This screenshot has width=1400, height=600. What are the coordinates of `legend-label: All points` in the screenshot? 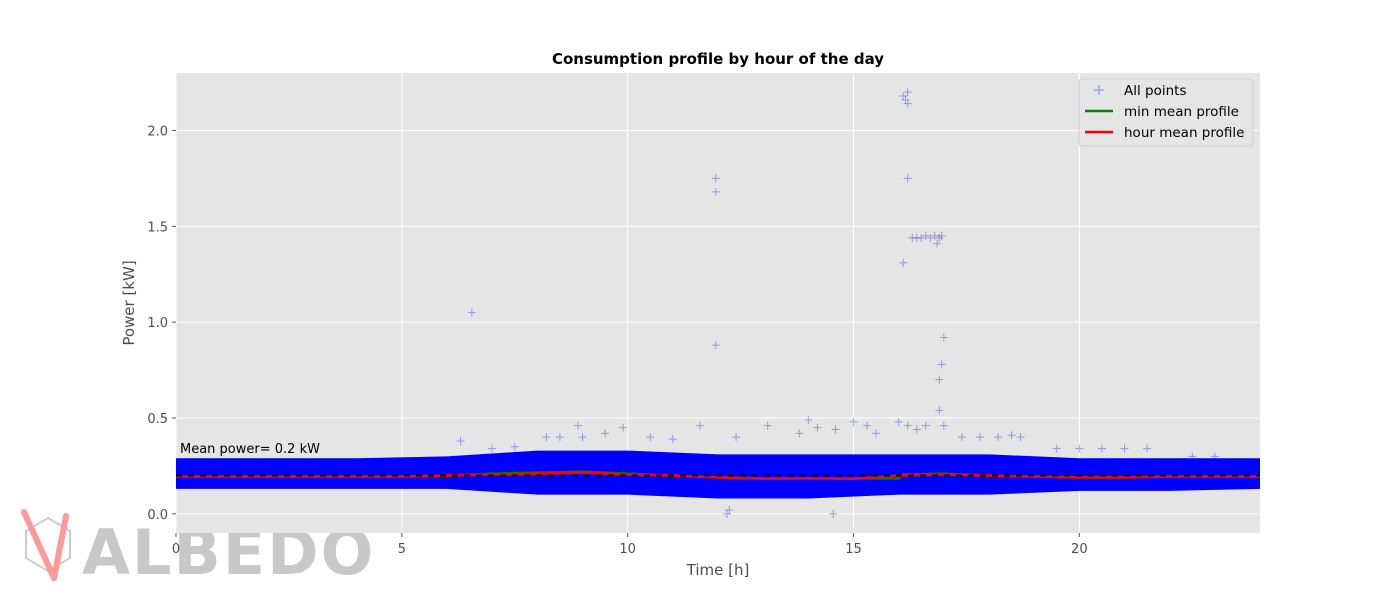 It's located at (1155, 91).